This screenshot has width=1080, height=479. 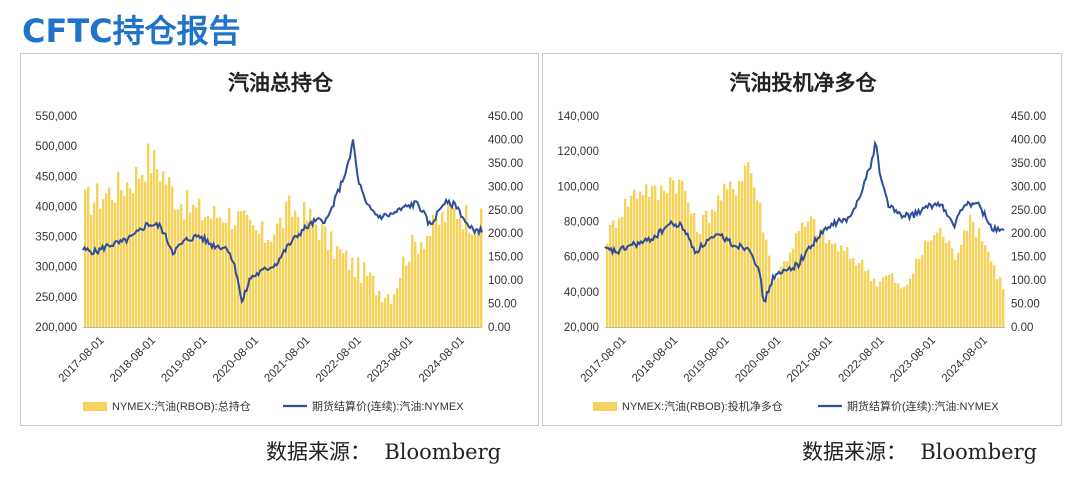 I want to click on x-tick-label: 2018-08-01, so click(x=655, y=360).